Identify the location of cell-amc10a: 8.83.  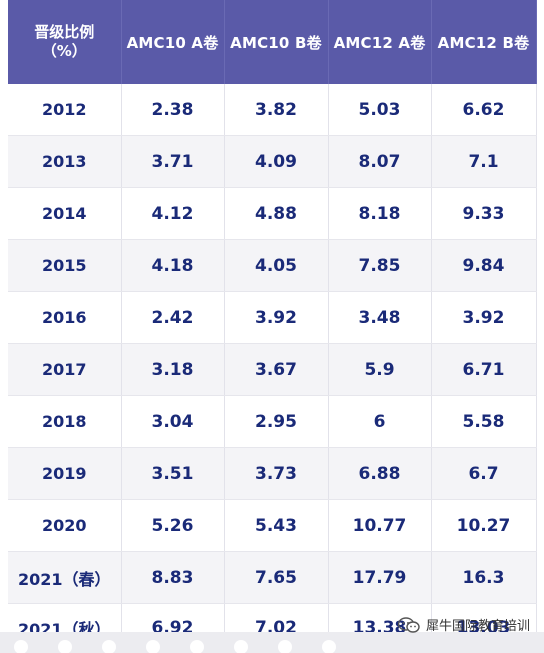
(173, 577).